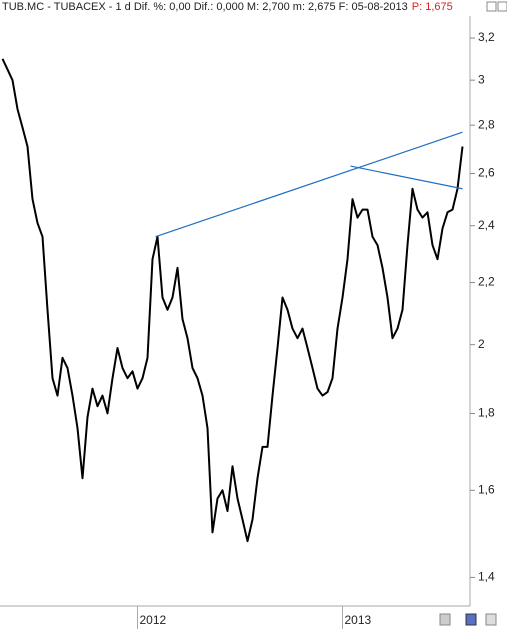 The height and width of the screenshot is (629, 507). Describe the element at coordinates (481, 79) in the screenshot. I see `y-tick-label: 3` at that location.